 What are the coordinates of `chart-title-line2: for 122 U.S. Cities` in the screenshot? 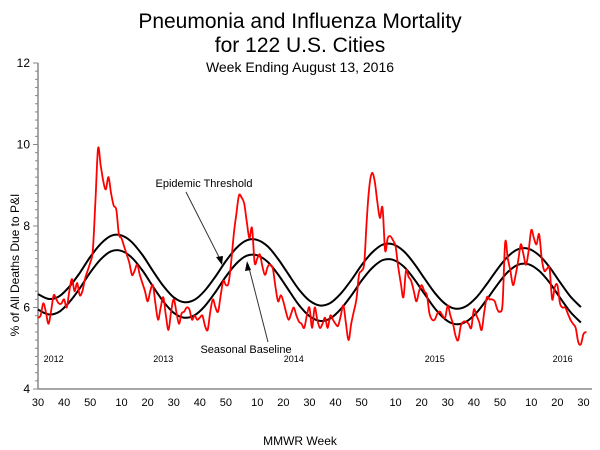 It's located at (300, 45).